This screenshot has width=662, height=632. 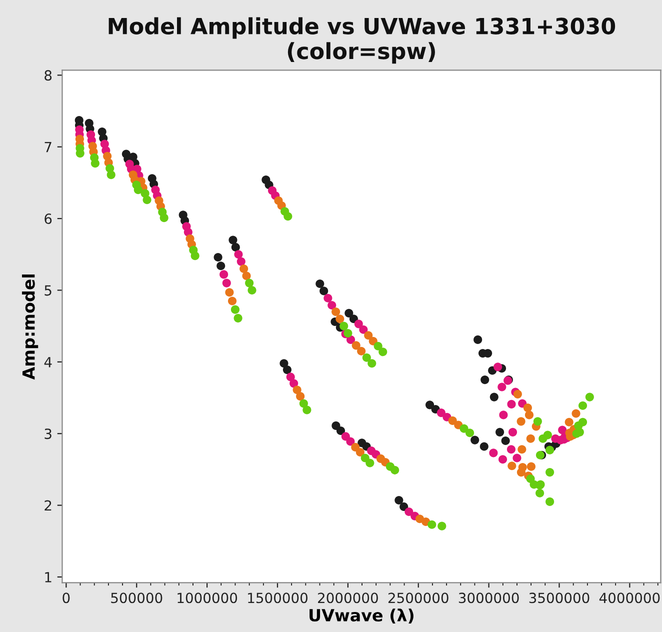 What do you see at coordinates (348, 598) in the screenshot?
I see `x-tick-label: 2000000` at bounding box center [348, 598].